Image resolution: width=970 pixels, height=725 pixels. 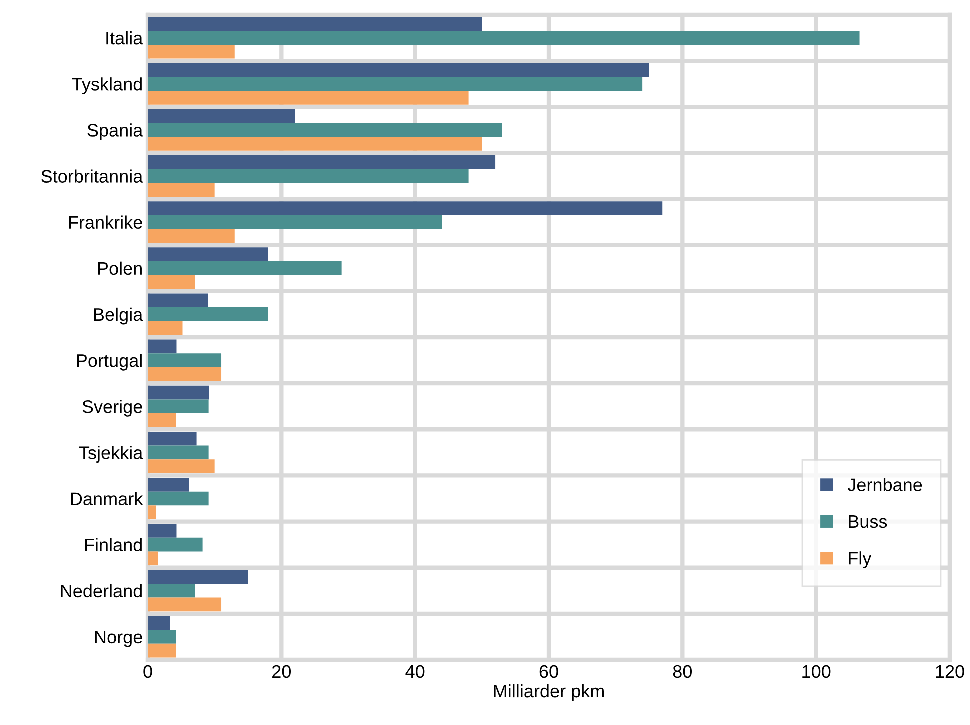 I want to click on y-tick-label: Portugal, so click(x=109, y=362).